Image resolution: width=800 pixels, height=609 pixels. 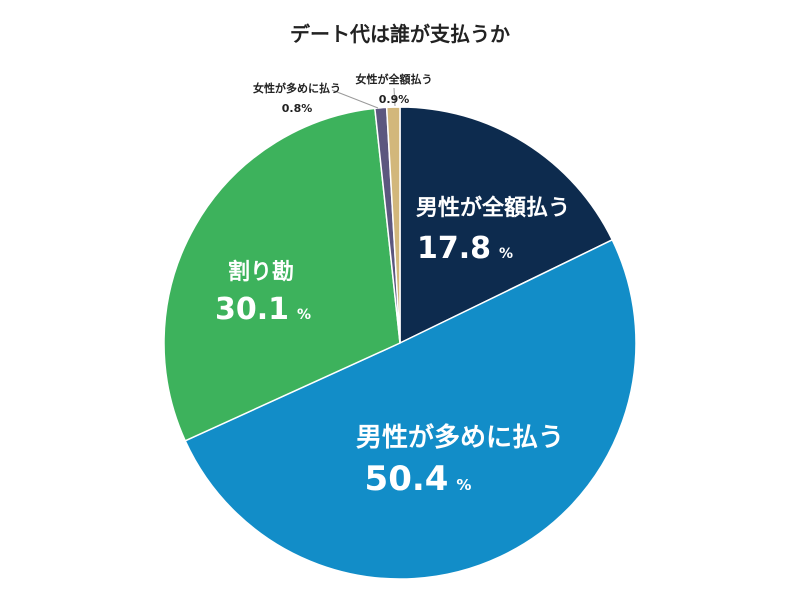 I want to click on slice-label-name: 男性が多めに払う, so click(x=460, y=437).